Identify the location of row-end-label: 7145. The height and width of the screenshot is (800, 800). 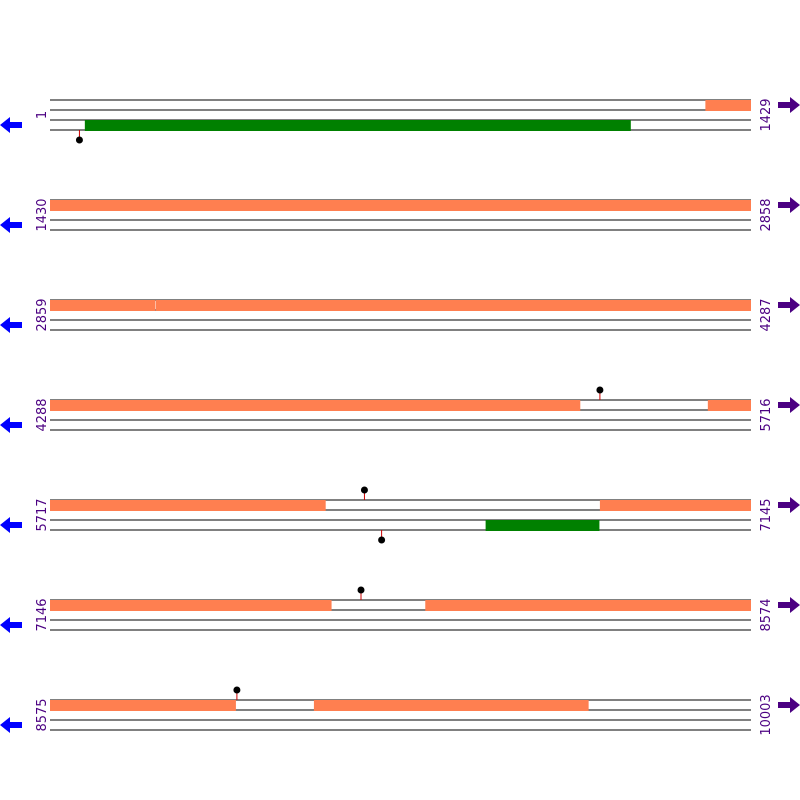
(766, 514).